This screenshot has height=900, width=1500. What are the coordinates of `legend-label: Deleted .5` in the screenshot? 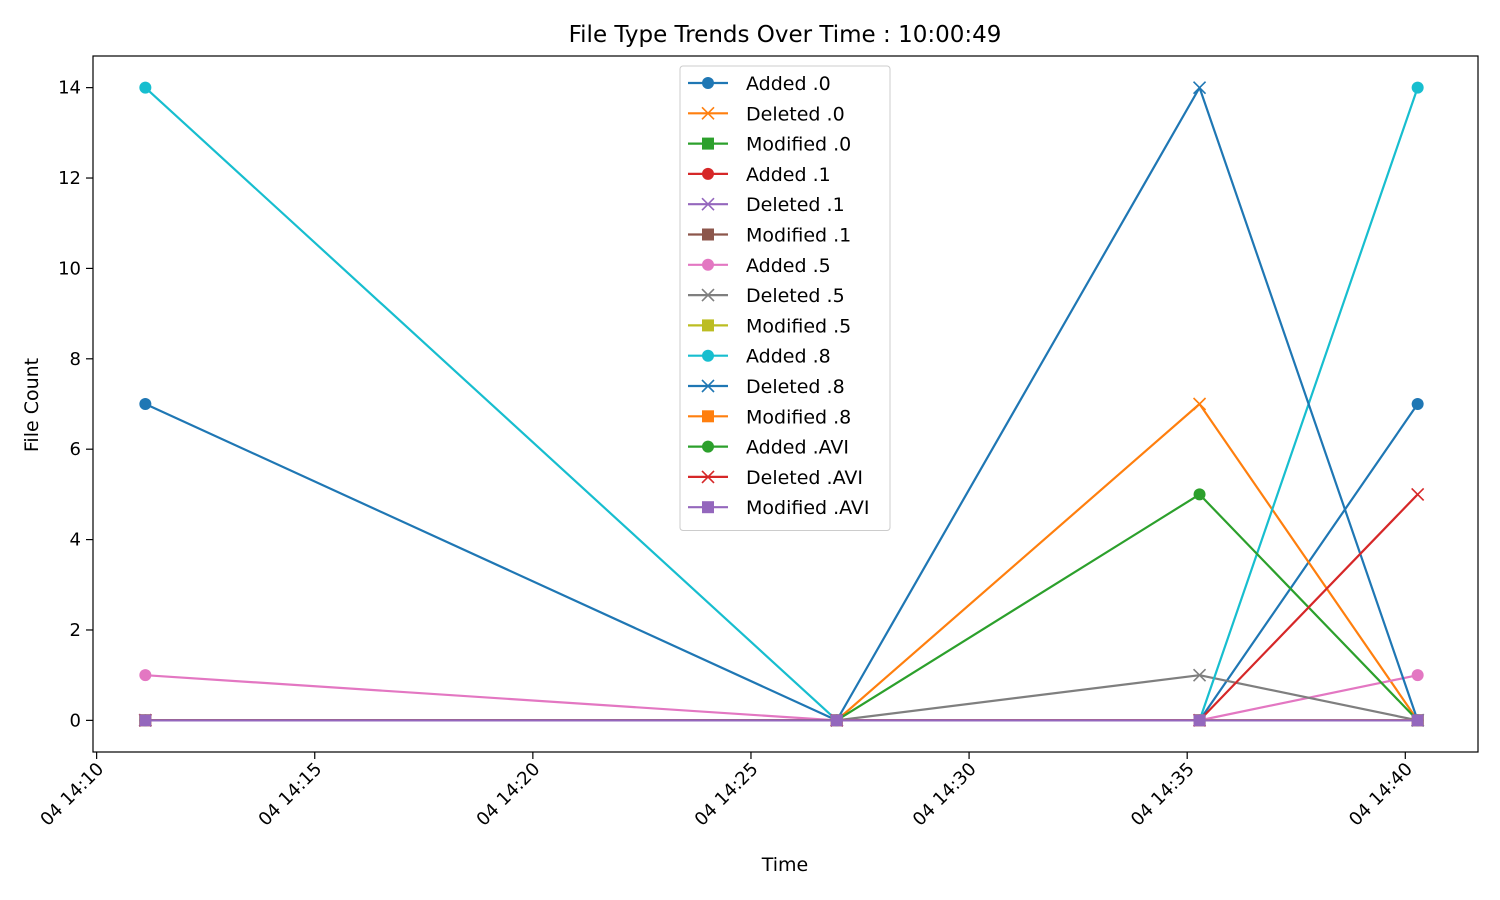 It's located at (795, 296).